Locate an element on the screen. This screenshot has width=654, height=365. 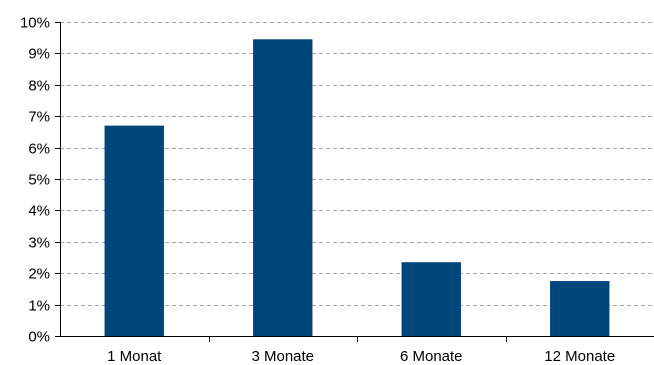
x-tick-label: 6 Monate is located at coordinates (431, 356).